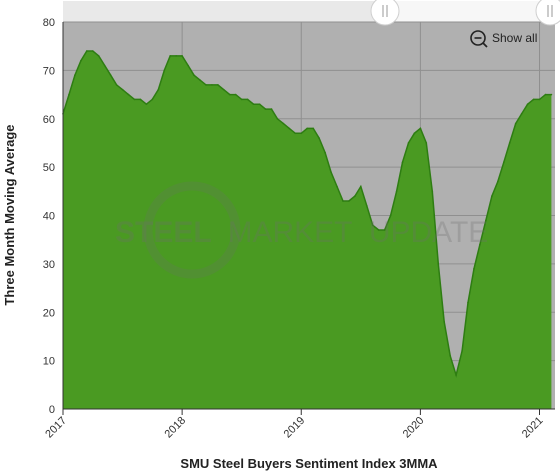 The image size is (560, 473). Describe the element at coordinates (428, 232) in the screenshot. I see `watermark-word-update: UPDATE` at that location.